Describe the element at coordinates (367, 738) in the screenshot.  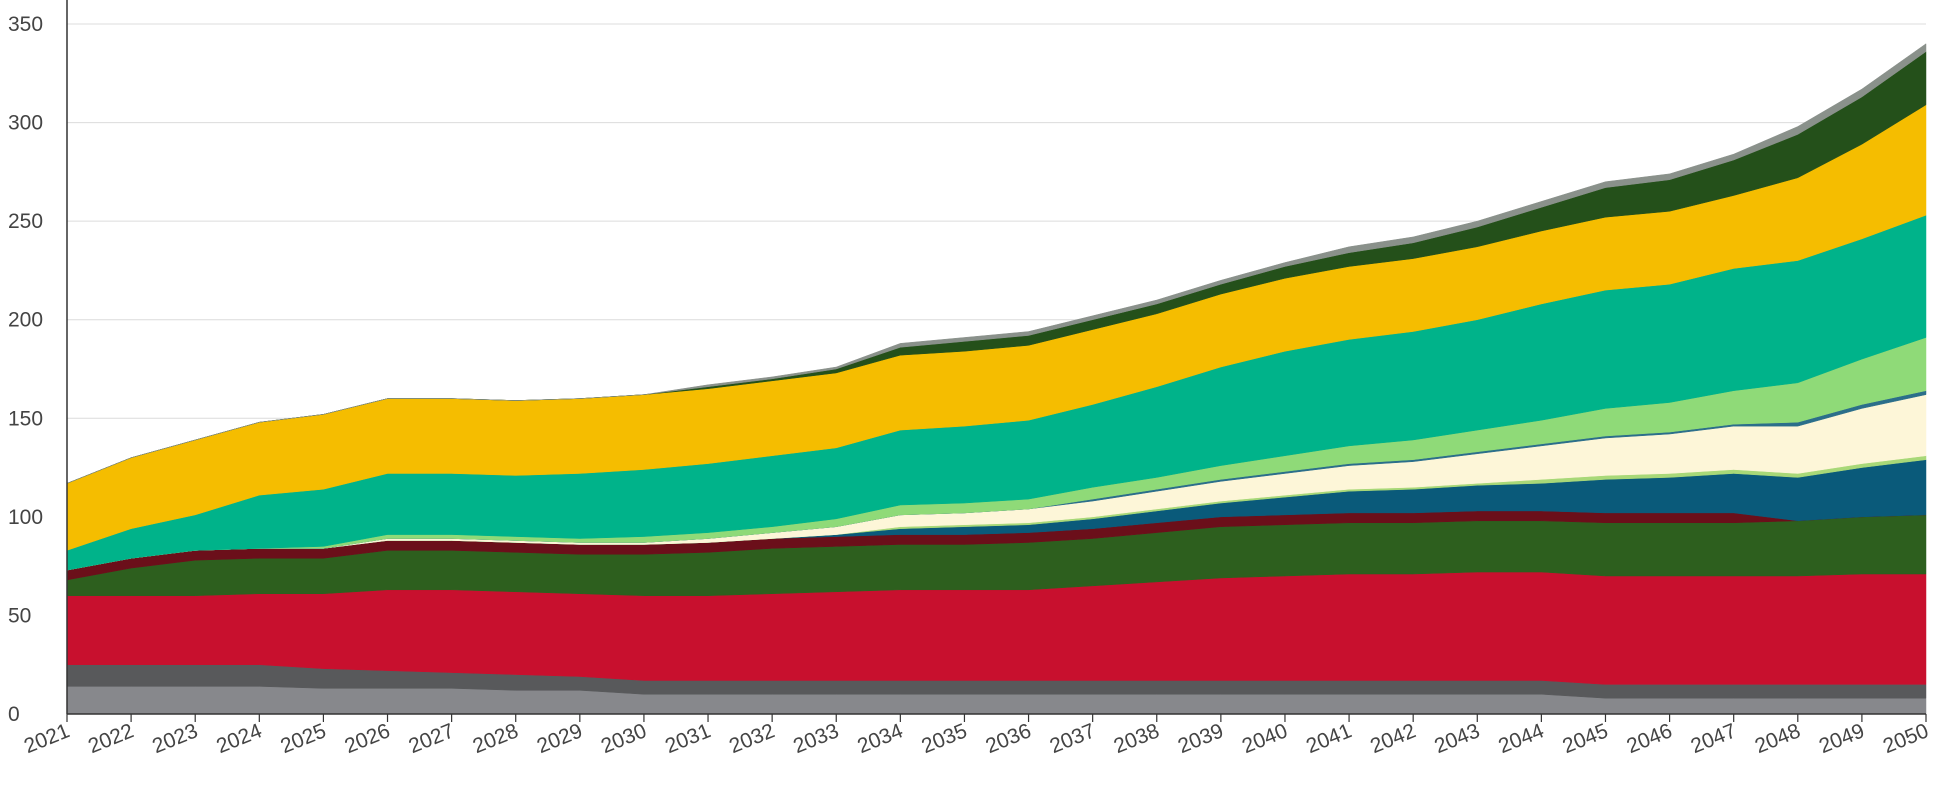
I see `x-tick-label: 2026` at that location.